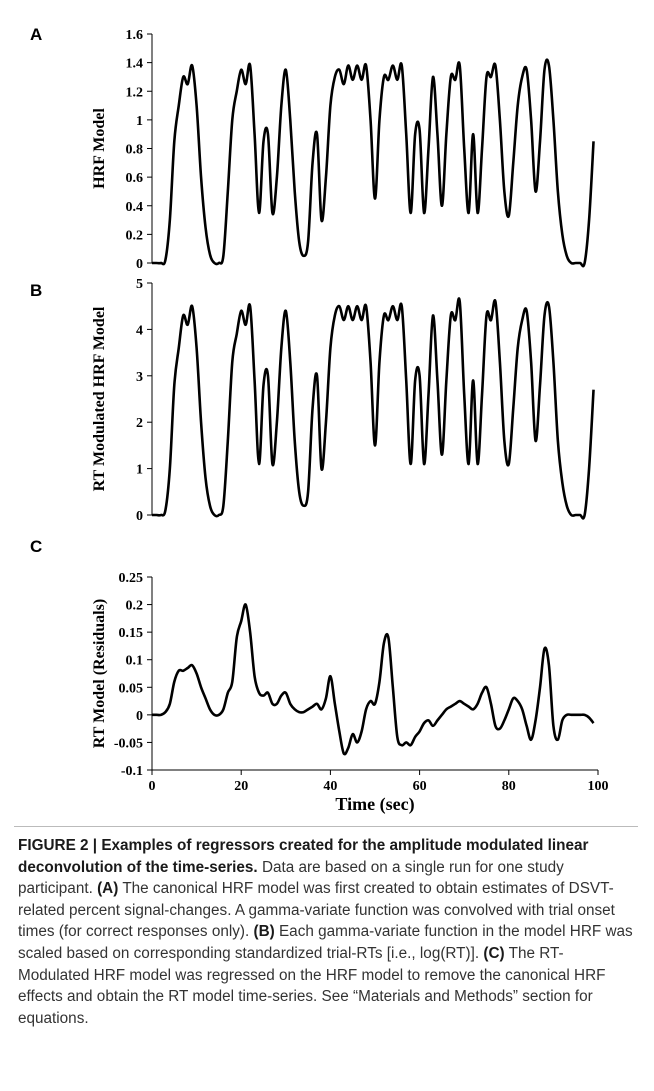 Image resolution: width=654 pixels, height=1091 pixels. Describe the element at coordinates (264, 932) in the screenshot. I see `caption-ref: (B)` at that location.